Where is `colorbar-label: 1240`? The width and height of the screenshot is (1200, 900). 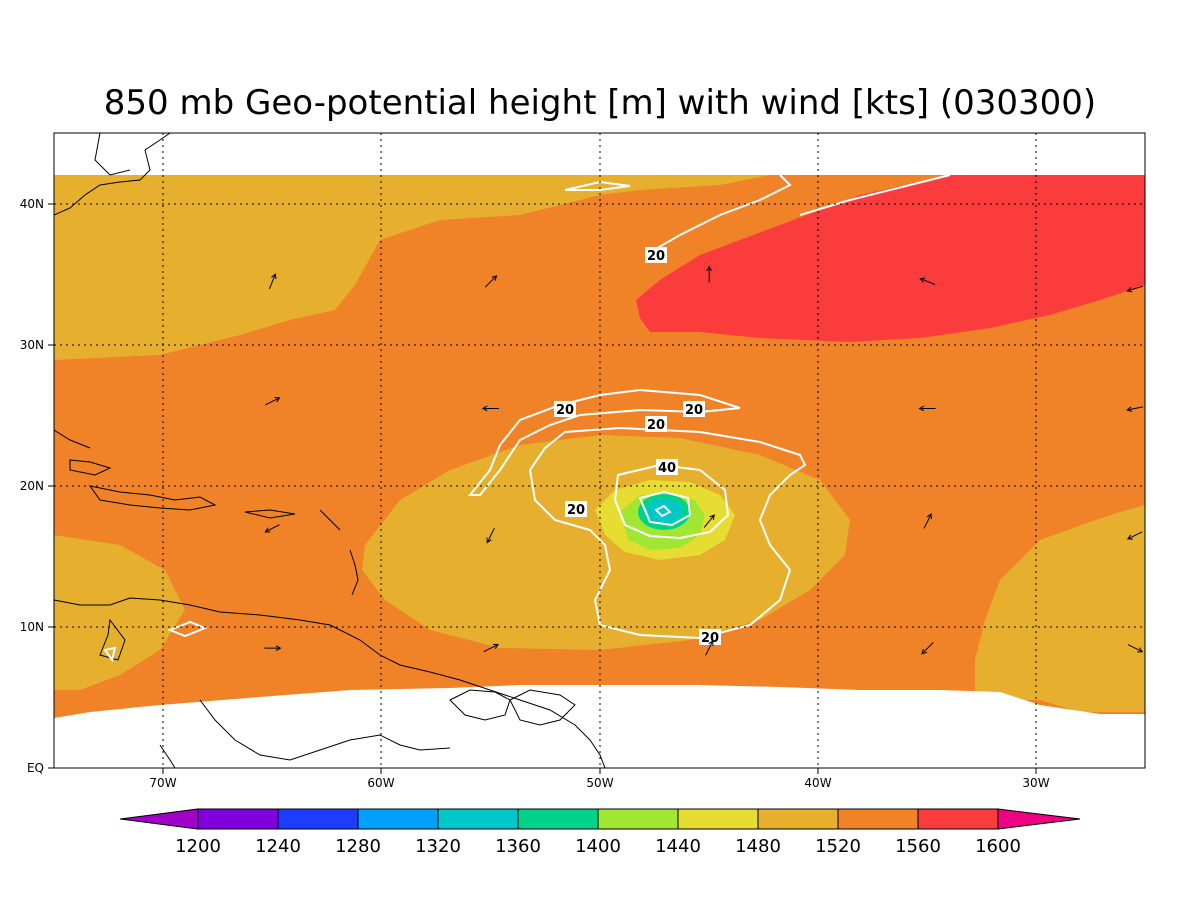
colorbar-label: 1240 is located at coordinates (278, 846).